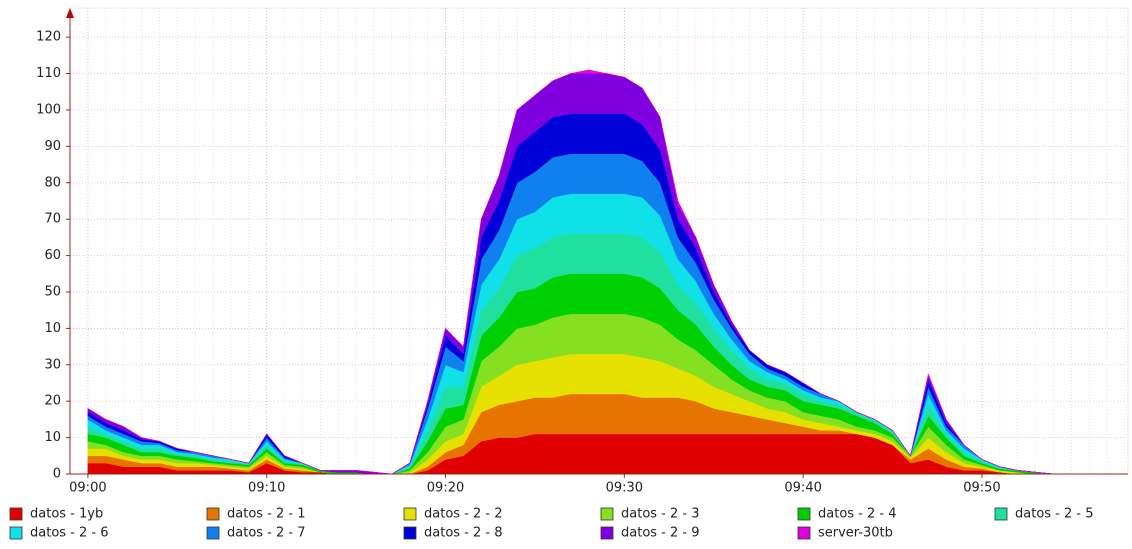 The image size is (1132, 549). Describe the element at coordinates (660, 514) in the screenshot. I see `legend-label: datos - 2 - 3` at that location.